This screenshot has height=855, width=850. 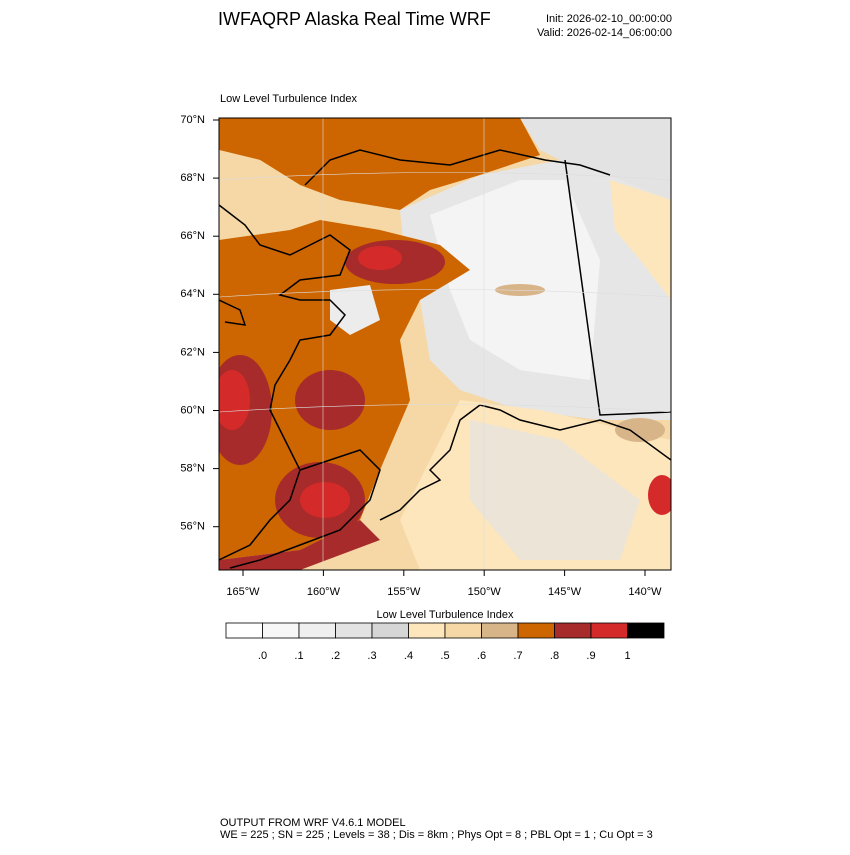 I want to click on map-subtitle: Low Level Turbulence Index, so click(x=288, y=99).